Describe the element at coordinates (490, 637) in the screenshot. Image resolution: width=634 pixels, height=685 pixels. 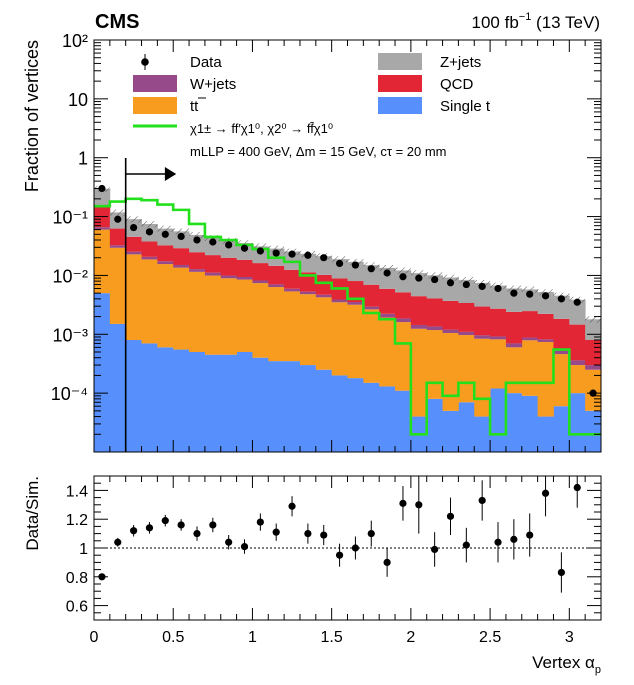
I see `x-tick-label: 2.5` at that location.